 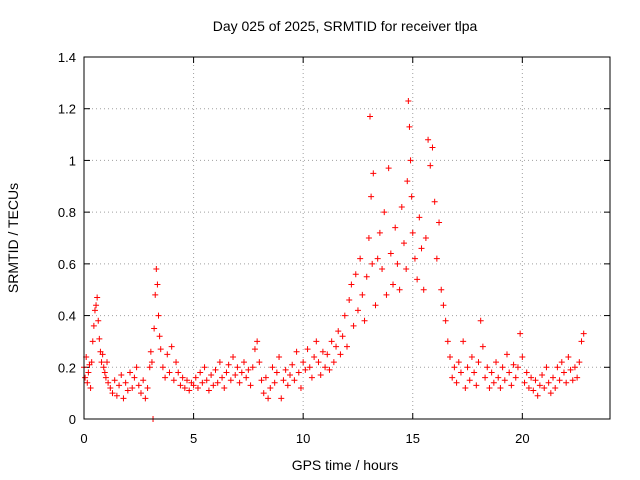 What do you see at coordinates (67, 367) in the screenshot?
I see `y-tick-label: 0.2` at bounding box center [67, 367].